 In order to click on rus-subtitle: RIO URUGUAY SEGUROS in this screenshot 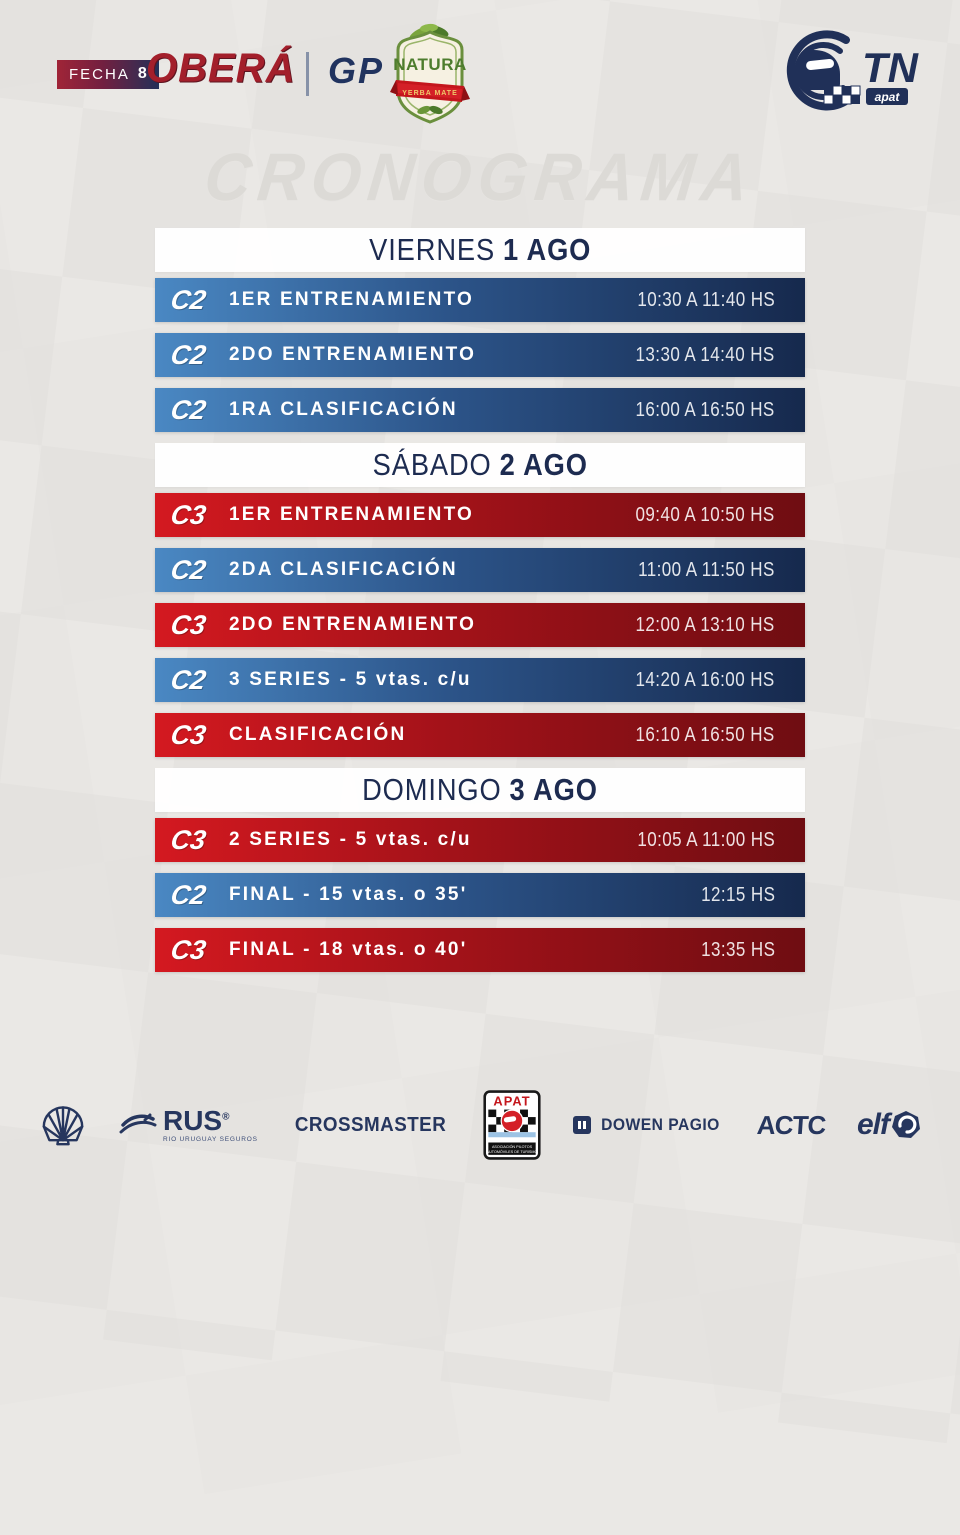, I will do `click(210, 1139)`.